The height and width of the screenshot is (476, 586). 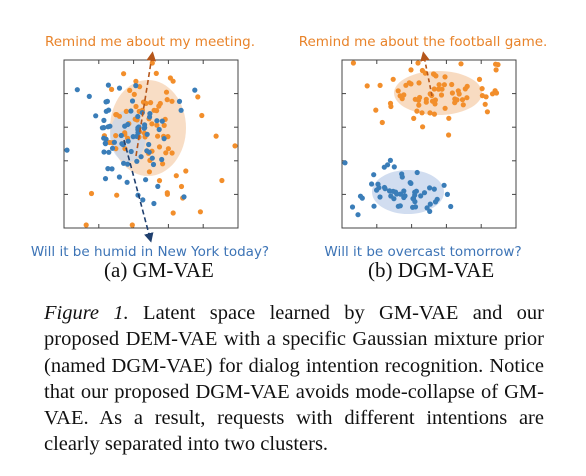 I want to click on caption-lead: Figure 1., so click(x=86, y=313).